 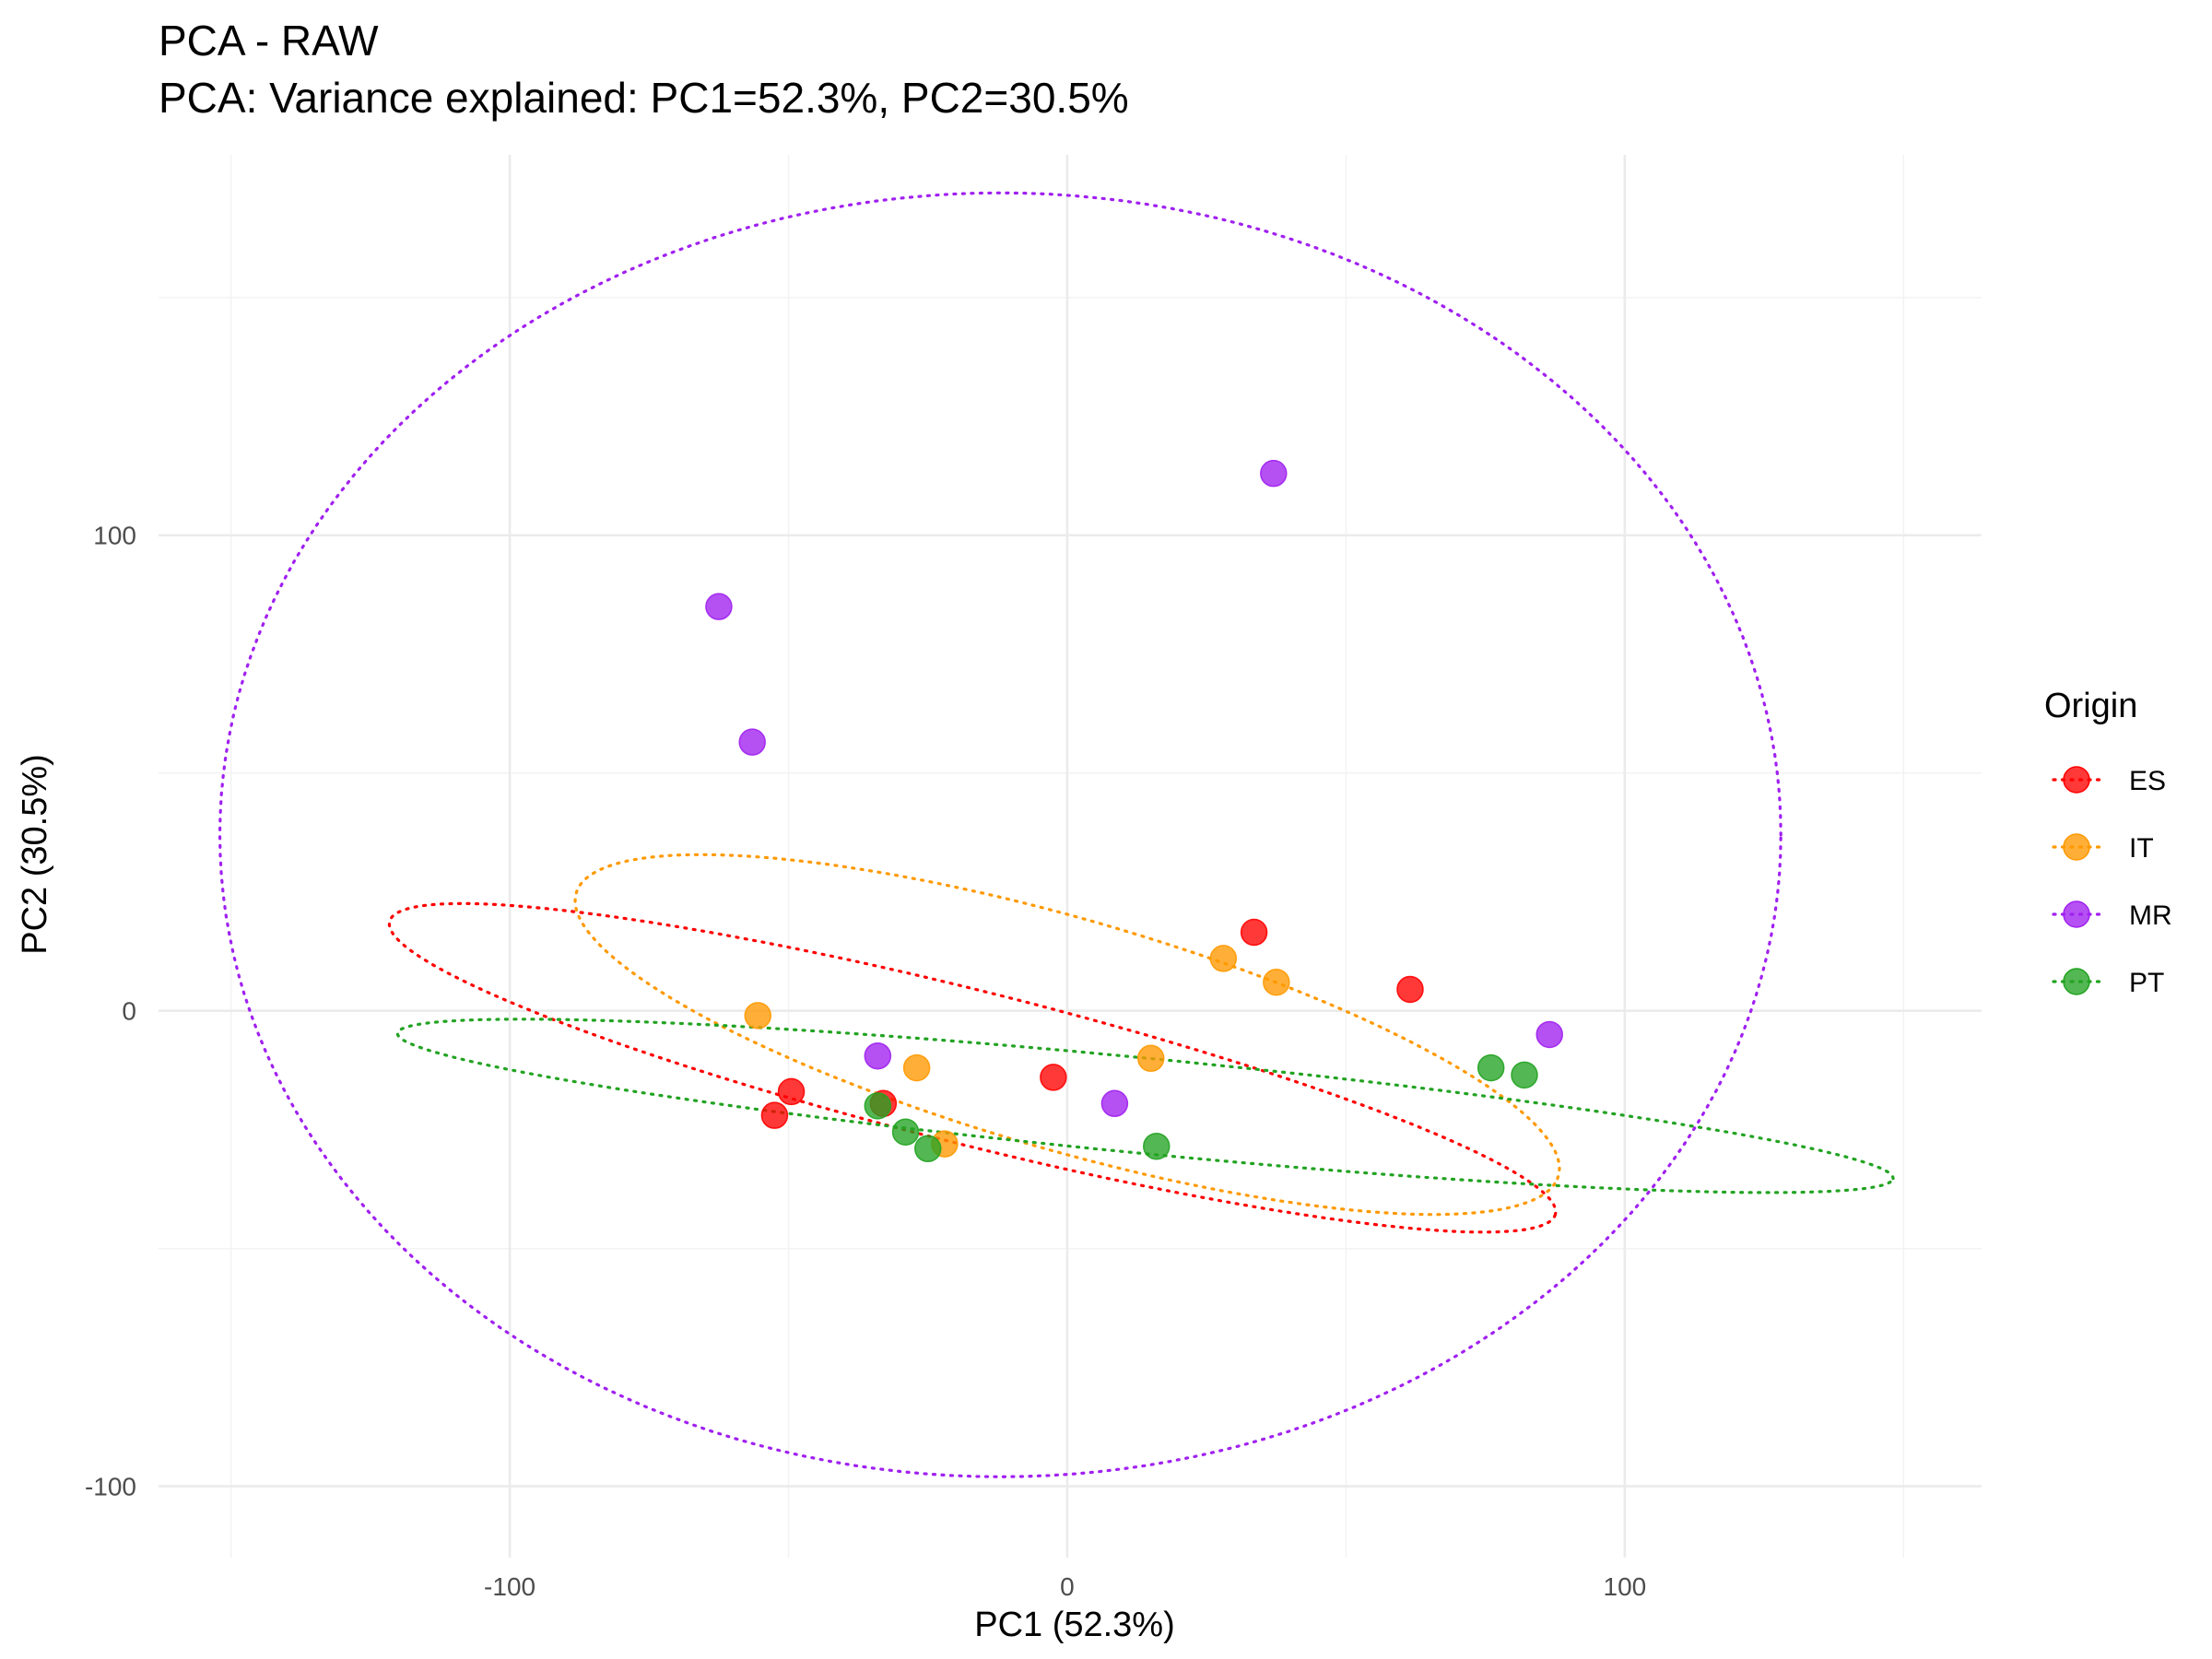 What do you see at coordinates (1067, 1586) in the screenshot?
I see `x-tick-label: 0` at bounding box center [1067, 1586].